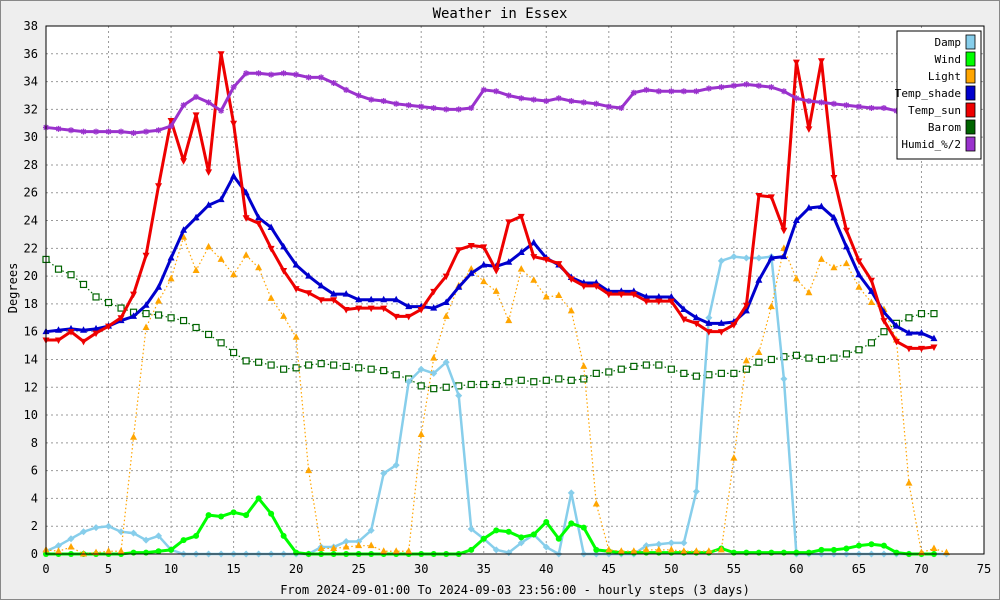  I want to click on y-axis-label: Degrees, so click(13, 288).